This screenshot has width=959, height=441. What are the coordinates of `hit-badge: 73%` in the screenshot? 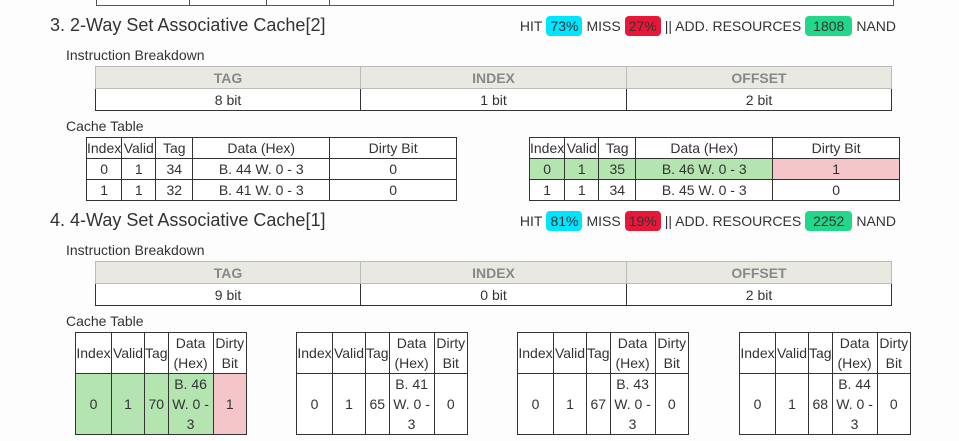 It's located at (564, 26).